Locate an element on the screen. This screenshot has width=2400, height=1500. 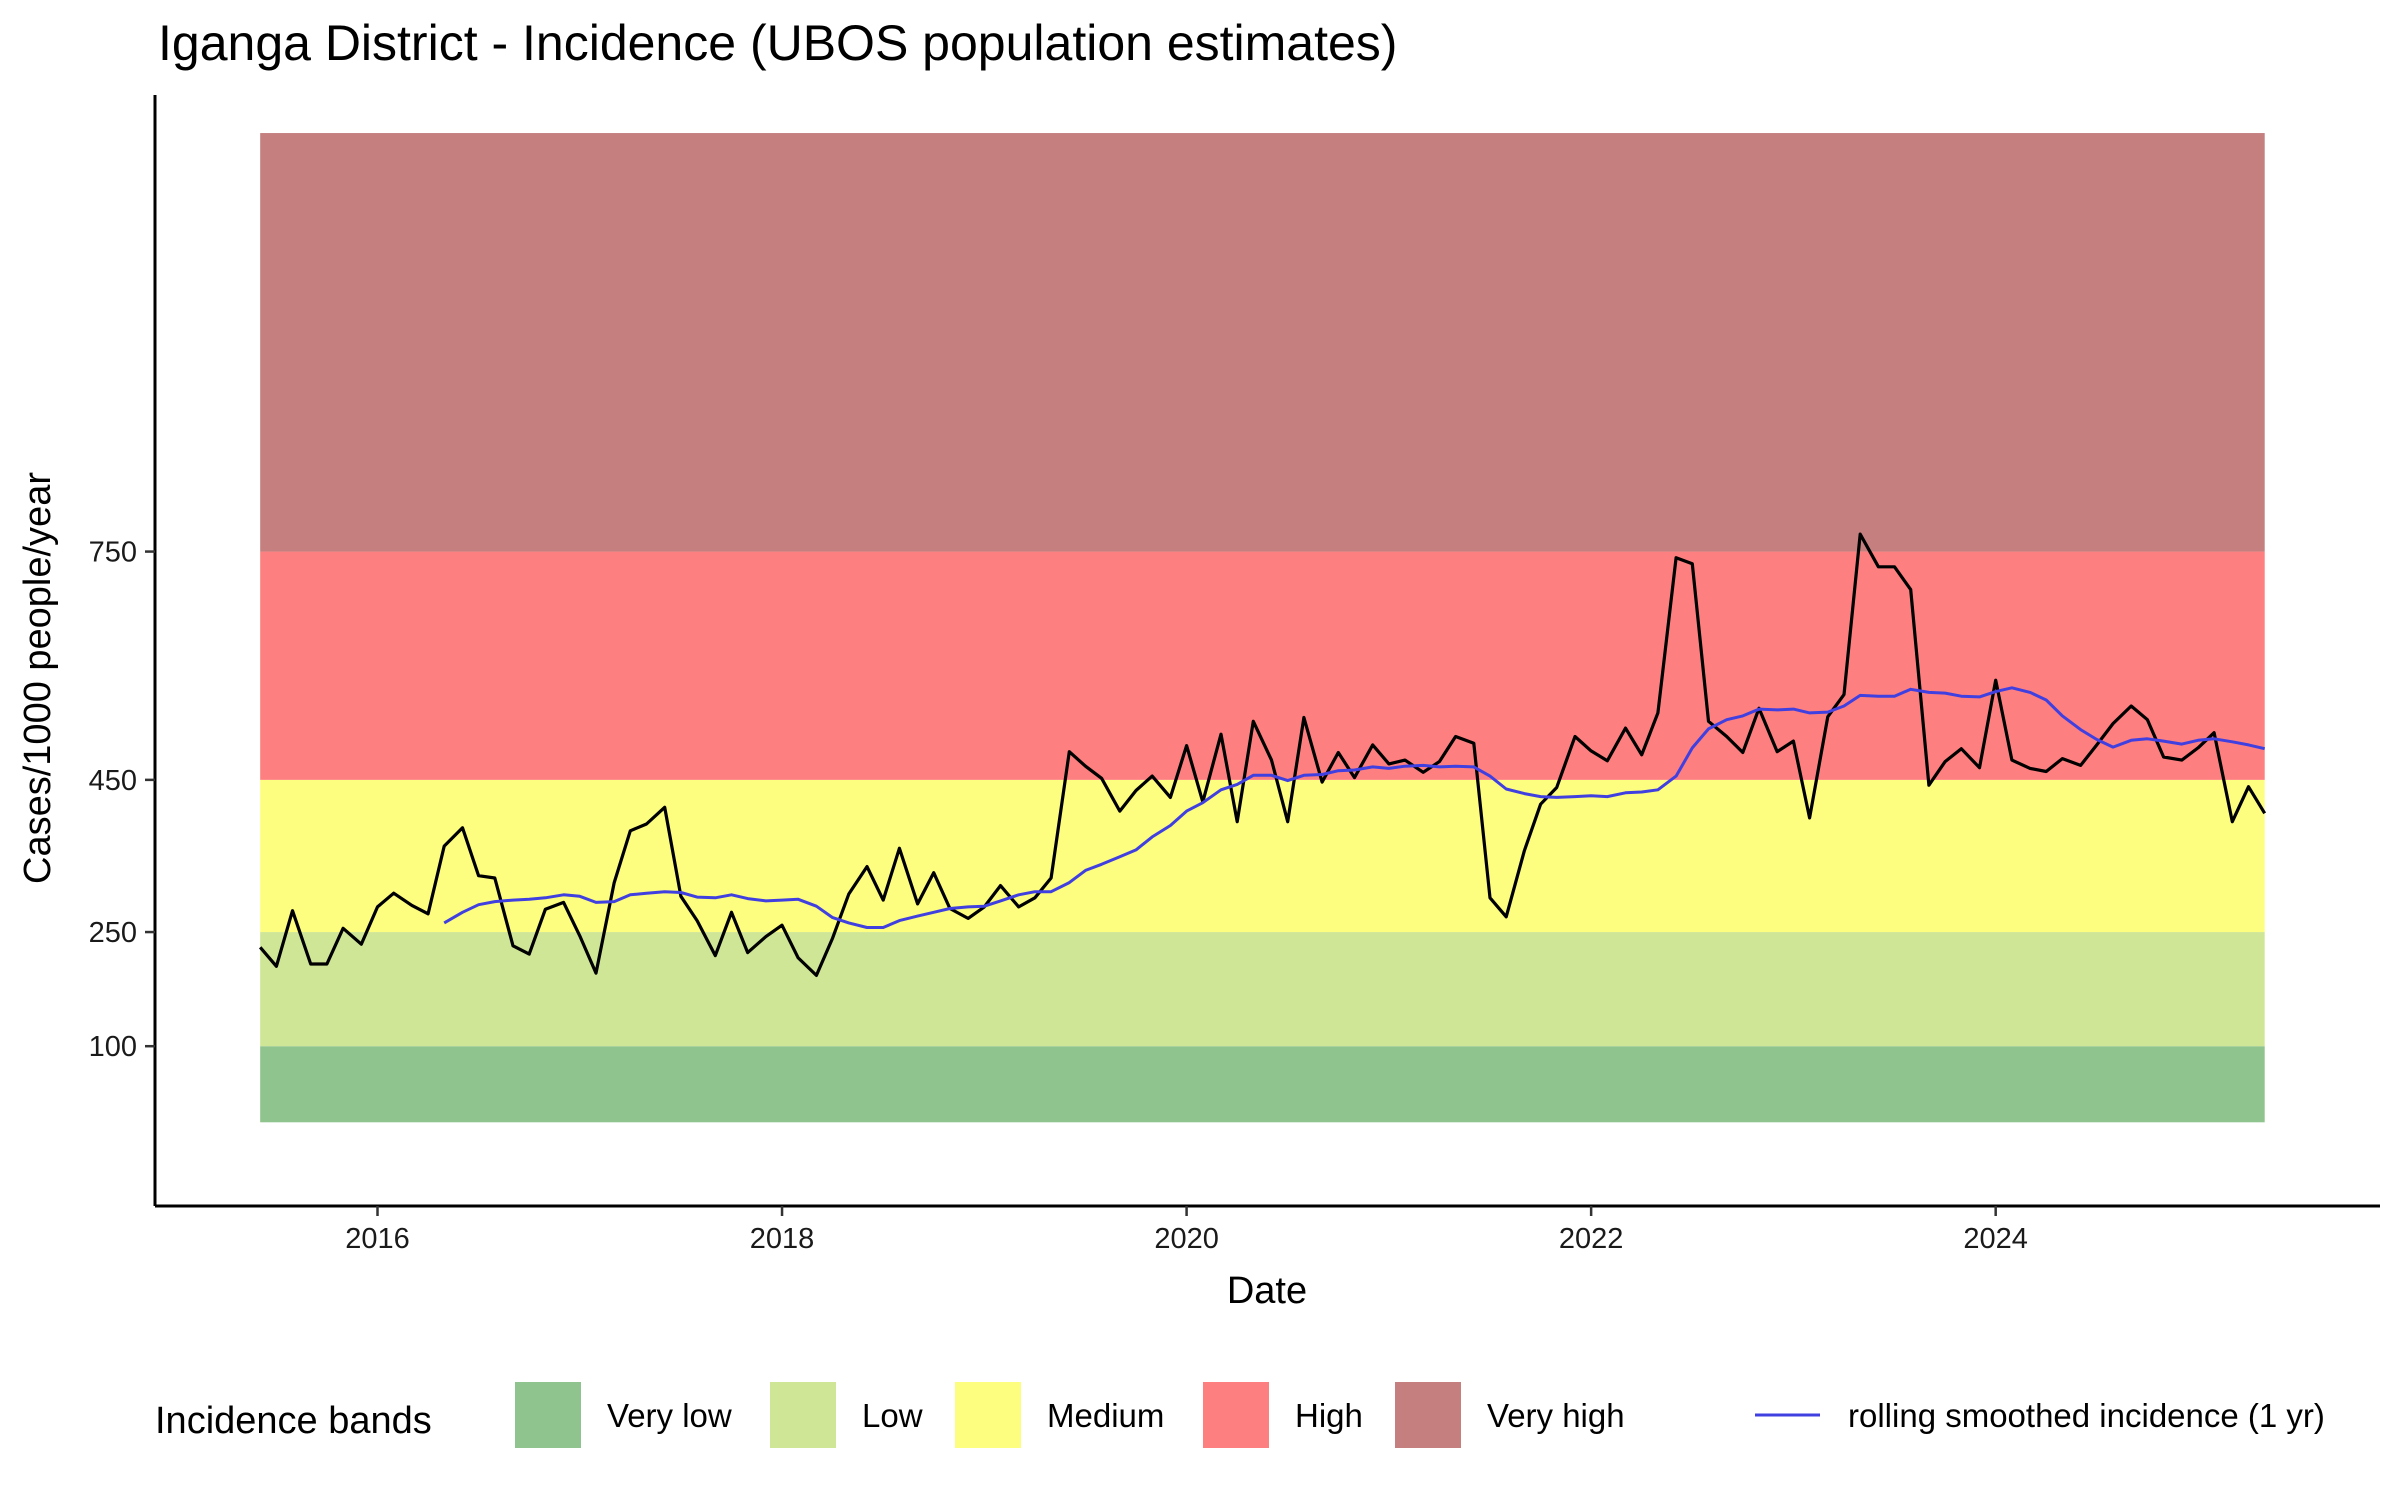
x-tick-label-2016: 2016 is located at coordinates (377, 1239).